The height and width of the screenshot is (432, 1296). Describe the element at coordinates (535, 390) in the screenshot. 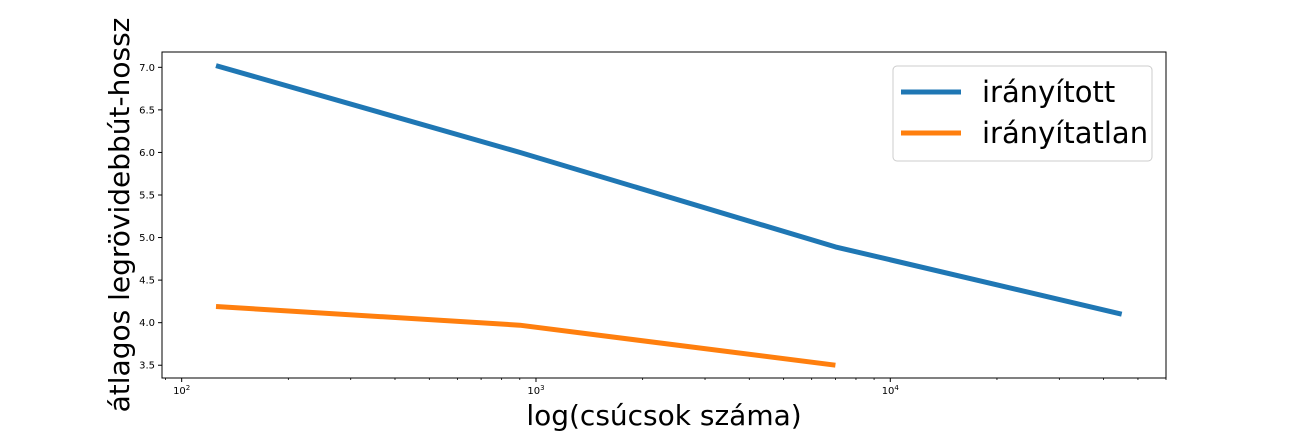

I see `x-tick-label: 10³` at that location.